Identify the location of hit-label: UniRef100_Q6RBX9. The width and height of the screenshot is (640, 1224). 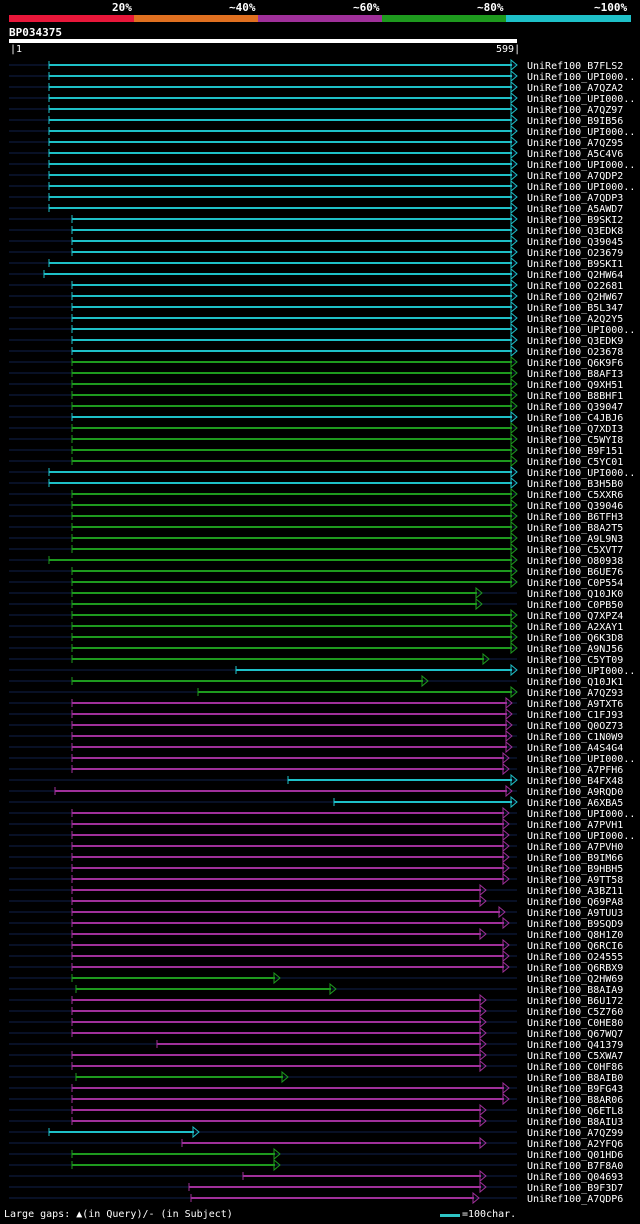
(575, 968).